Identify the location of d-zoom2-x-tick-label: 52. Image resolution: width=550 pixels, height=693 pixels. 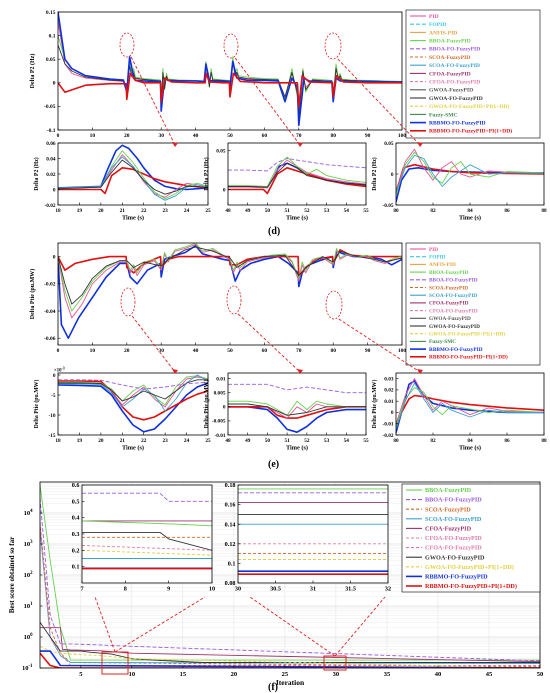
(307, 211).